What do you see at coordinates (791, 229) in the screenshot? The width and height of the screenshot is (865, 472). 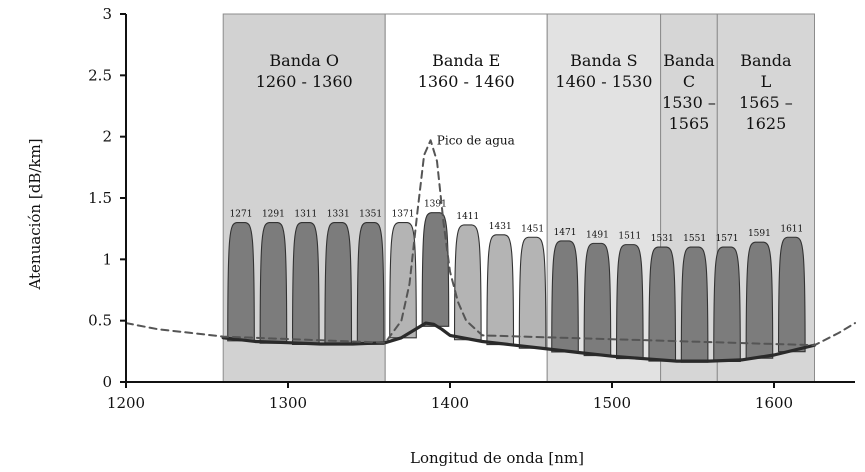 I see `channel-label-1611: 1611` at bounding box center [791, 229].